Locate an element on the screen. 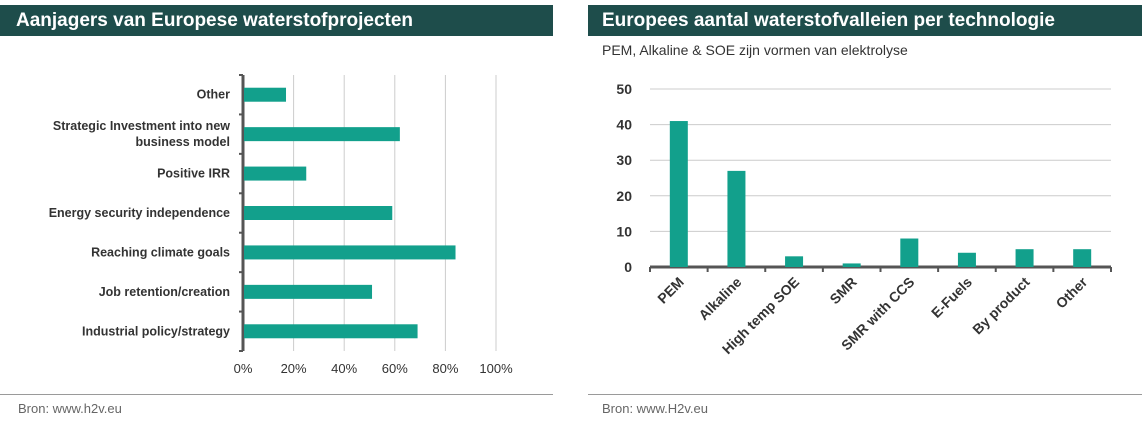 The image size is (1145, 422). y-tick-label: 10 is located at coordinates (624, 231).